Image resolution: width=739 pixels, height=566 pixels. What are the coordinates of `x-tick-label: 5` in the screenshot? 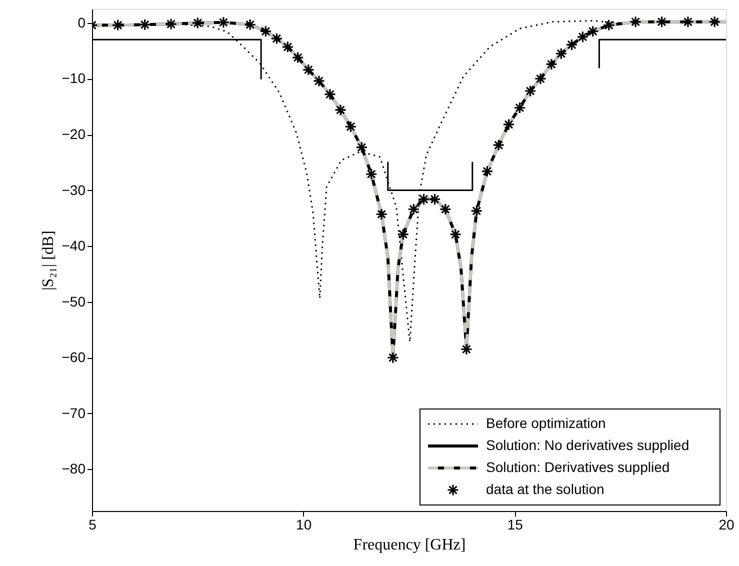 It's located at (92, 524).